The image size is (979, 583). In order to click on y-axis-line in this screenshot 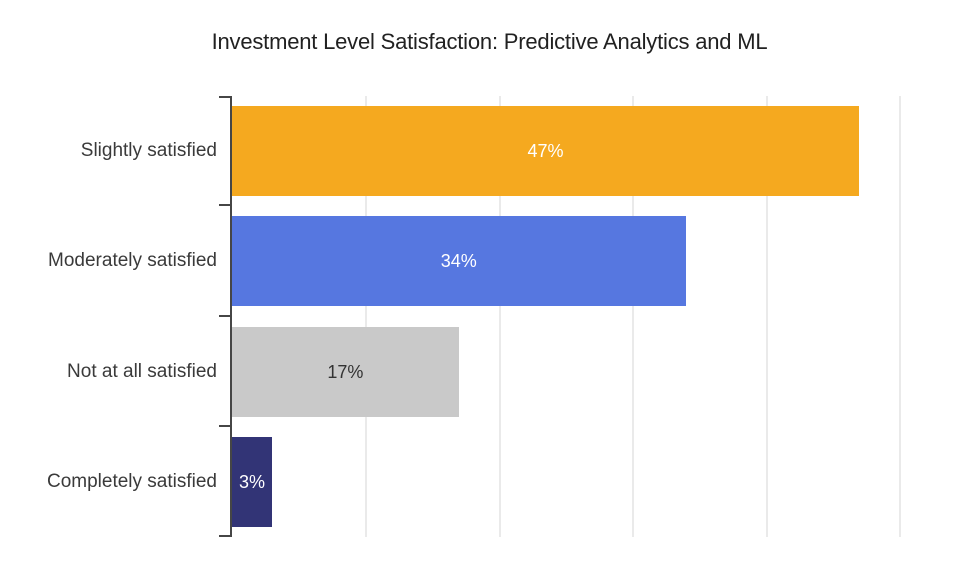, I will do `click(231, 316)`.